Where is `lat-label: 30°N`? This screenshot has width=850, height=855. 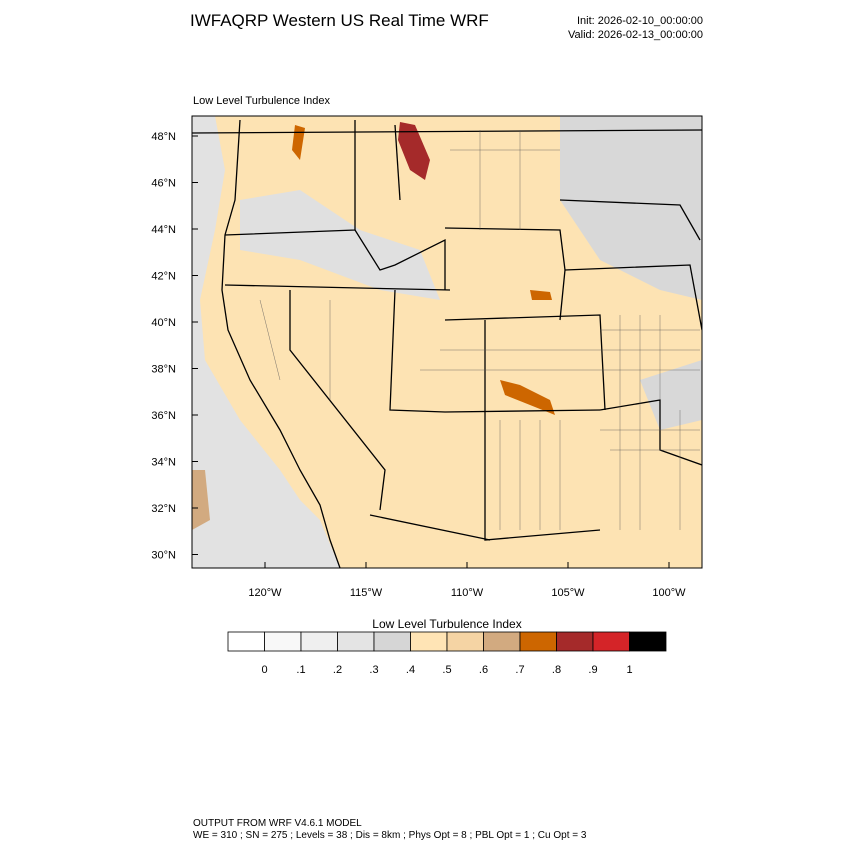
lat-label: 30°N is located at coordinates (163, 556).